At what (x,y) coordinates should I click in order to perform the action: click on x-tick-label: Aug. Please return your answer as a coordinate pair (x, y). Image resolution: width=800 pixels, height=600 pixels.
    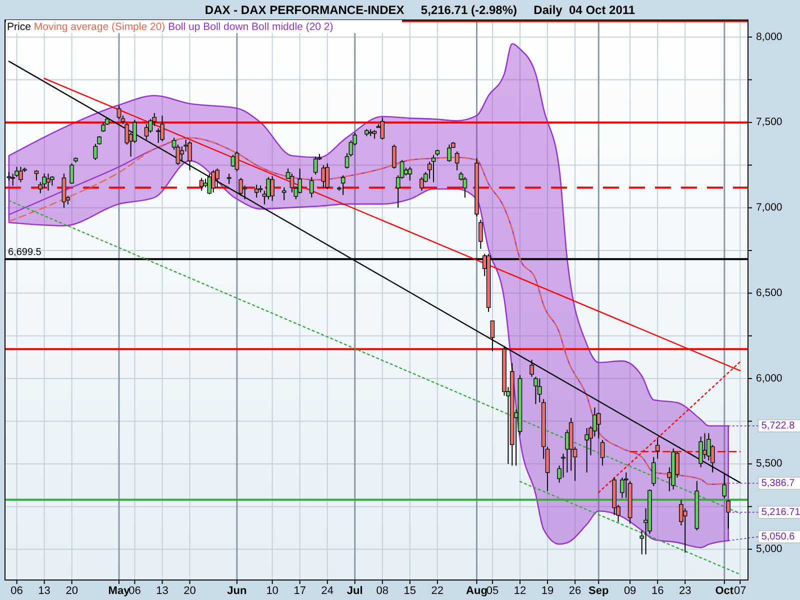
    Looking at the image, I should click on (477, 591).